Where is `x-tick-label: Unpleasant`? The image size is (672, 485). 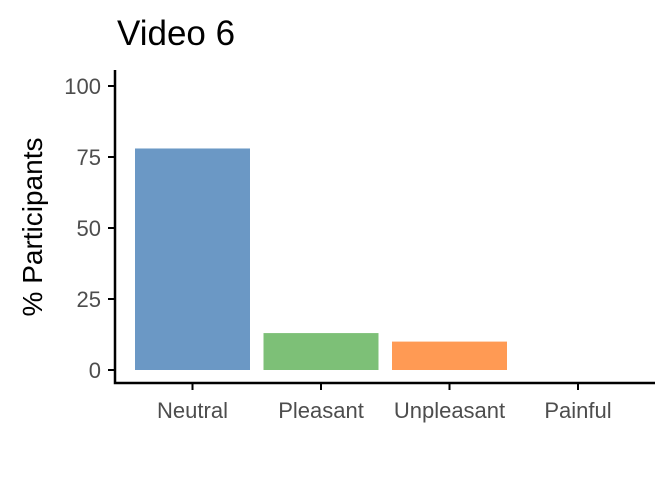 x-tick-label: Unpleasant is located at coordinates (449, 410).